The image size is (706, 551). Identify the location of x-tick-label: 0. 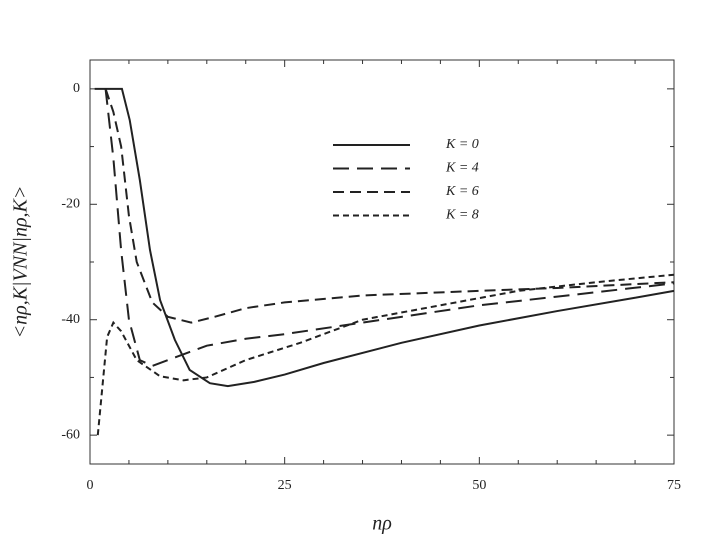
(90, 485).